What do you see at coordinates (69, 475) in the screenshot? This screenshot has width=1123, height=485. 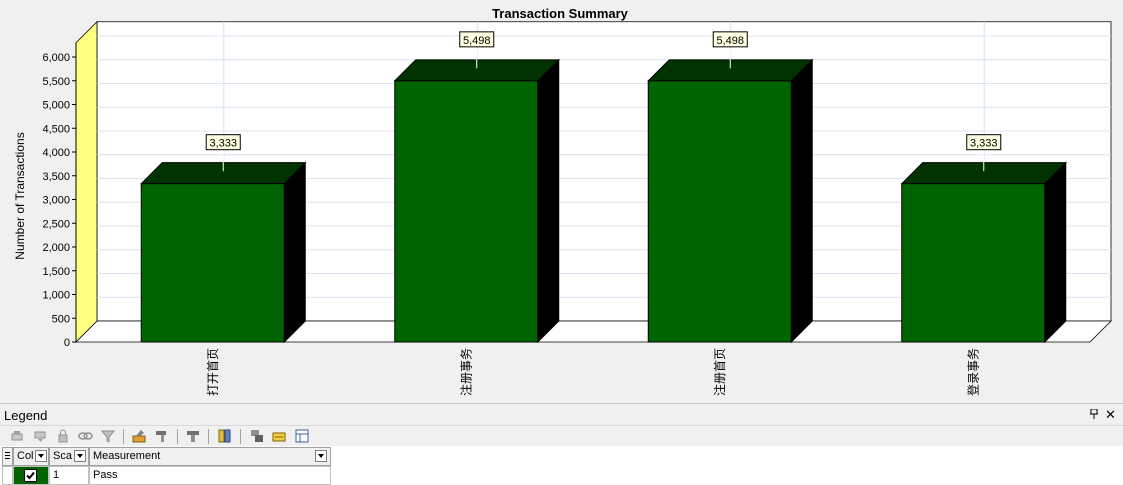 I see `legend-row-scale: 1` at bounding box center [69, 475].